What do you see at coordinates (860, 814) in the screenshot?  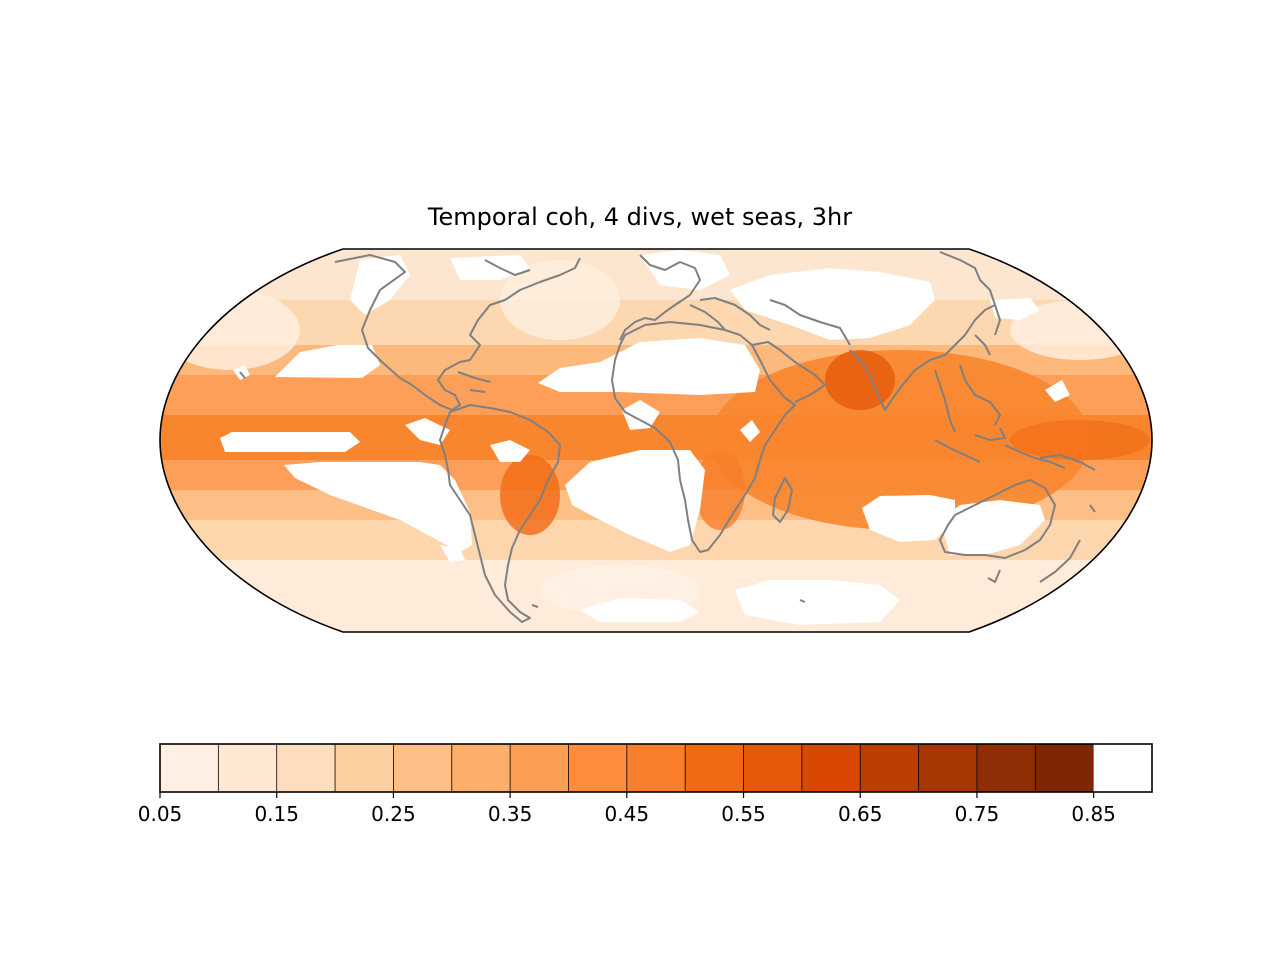 I see `colorbar-tick-label: 0.65` at bounding box center [860, 814].